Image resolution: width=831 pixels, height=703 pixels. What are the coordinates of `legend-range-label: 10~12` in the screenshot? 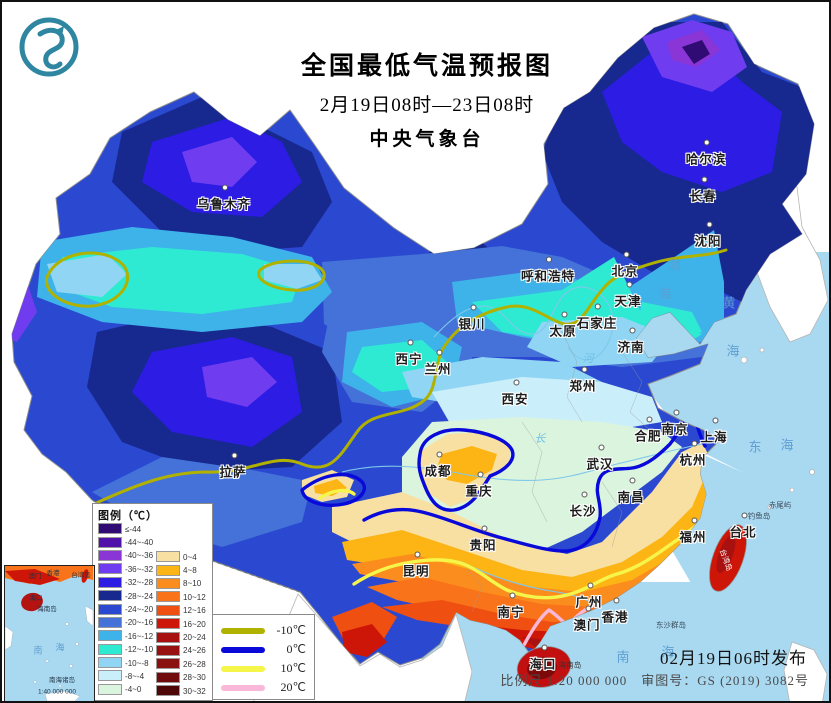 It's located at (194, 597).